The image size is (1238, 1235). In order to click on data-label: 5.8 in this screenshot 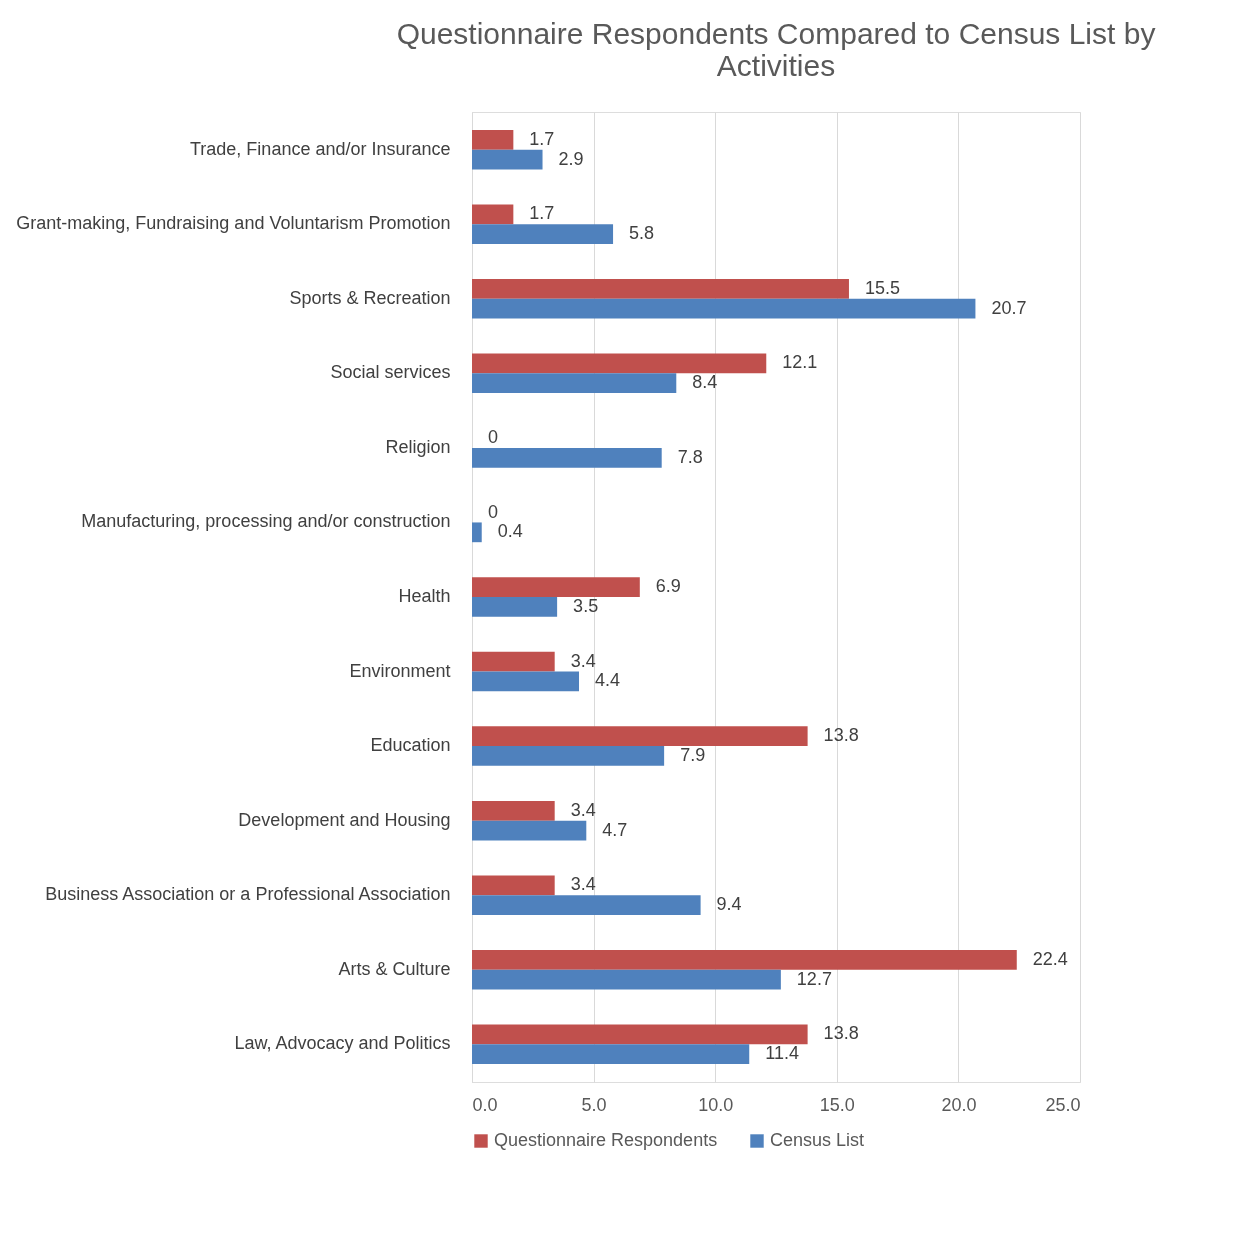, I will do `click(642, 233)`.